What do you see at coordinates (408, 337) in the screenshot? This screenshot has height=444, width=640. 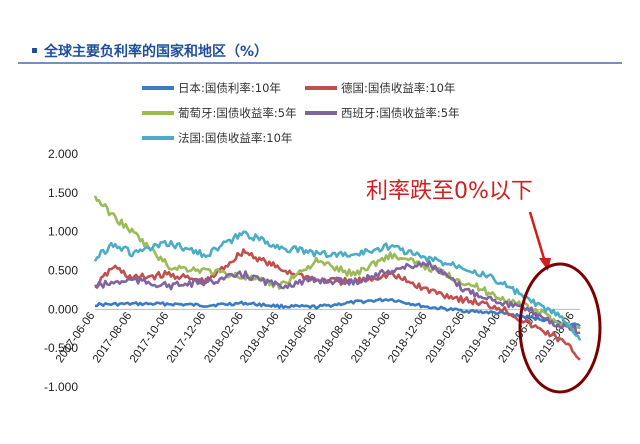 I see `x-tick-label: 2018-12-06` at bounding box center [408, 337].